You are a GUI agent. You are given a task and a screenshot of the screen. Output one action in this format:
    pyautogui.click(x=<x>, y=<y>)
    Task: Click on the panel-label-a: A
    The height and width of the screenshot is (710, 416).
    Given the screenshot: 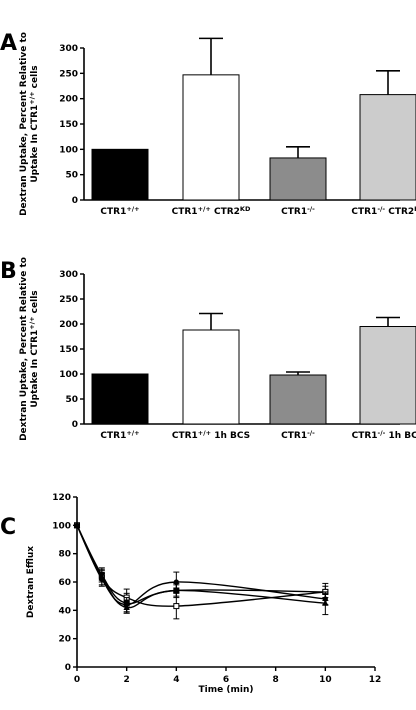 What is the action you would take?
    pyautogui.click(x=8, y=43)
    